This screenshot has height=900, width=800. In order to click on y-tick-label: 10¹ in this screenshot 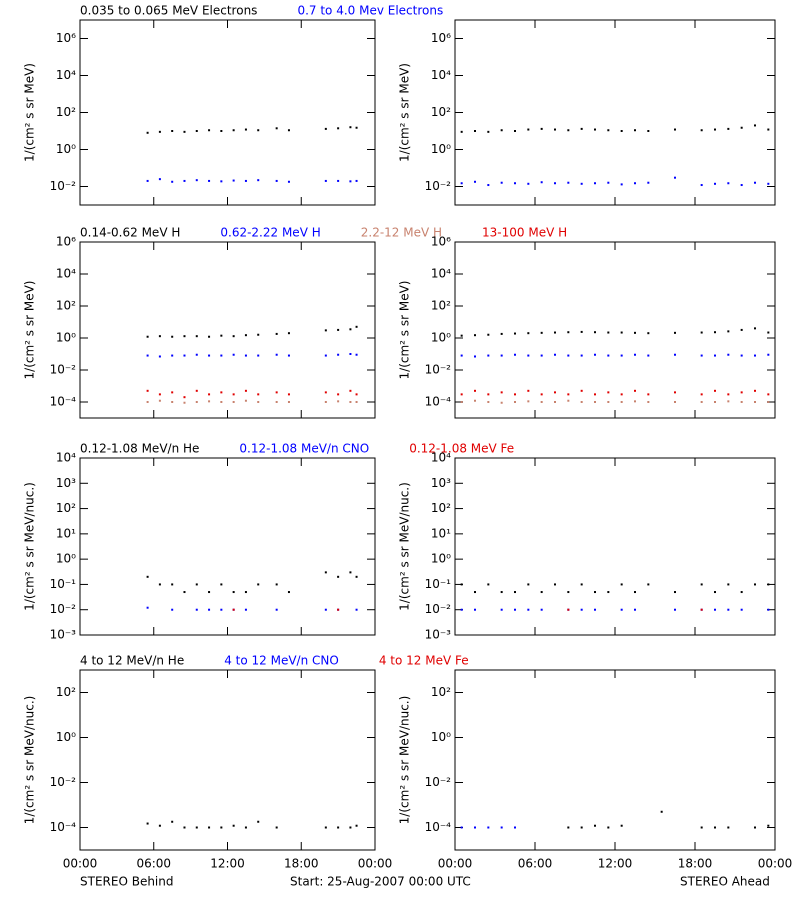, I will do `click(66, 533)`.